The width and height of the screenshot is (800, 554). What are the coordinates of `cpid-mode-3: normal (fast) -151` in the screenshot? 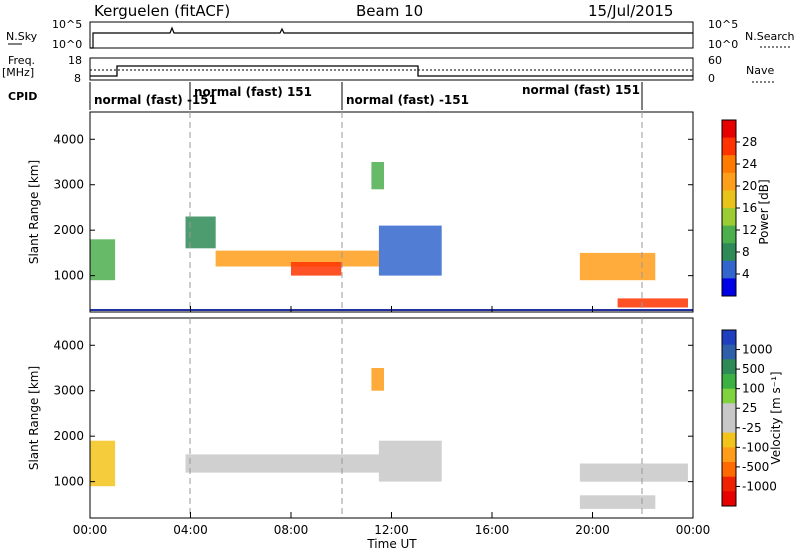 It's located at (407, 100).